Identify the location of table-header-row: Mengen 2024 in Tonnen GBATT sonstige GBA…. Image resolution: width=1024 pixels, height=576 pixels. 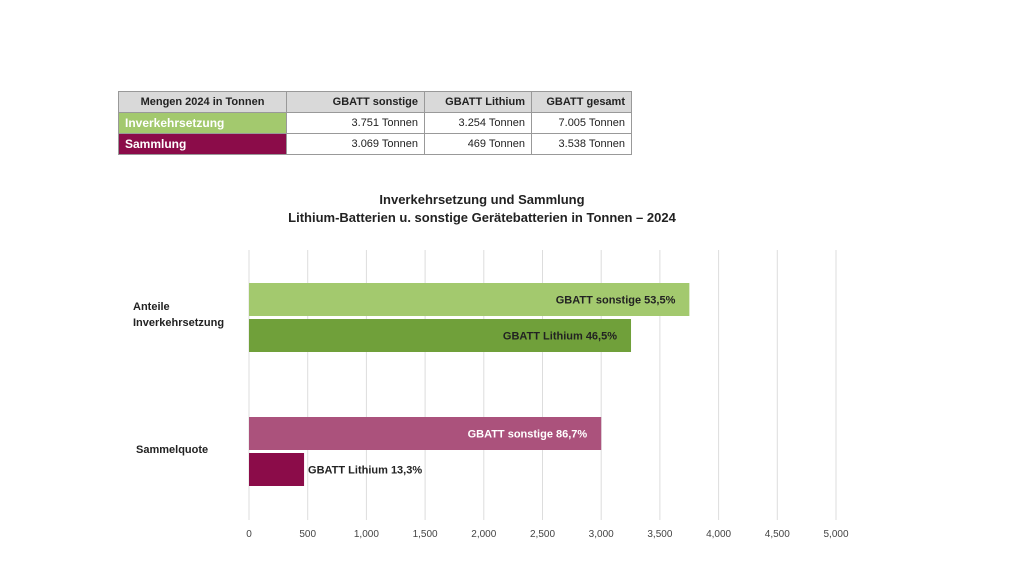
(375, 102).